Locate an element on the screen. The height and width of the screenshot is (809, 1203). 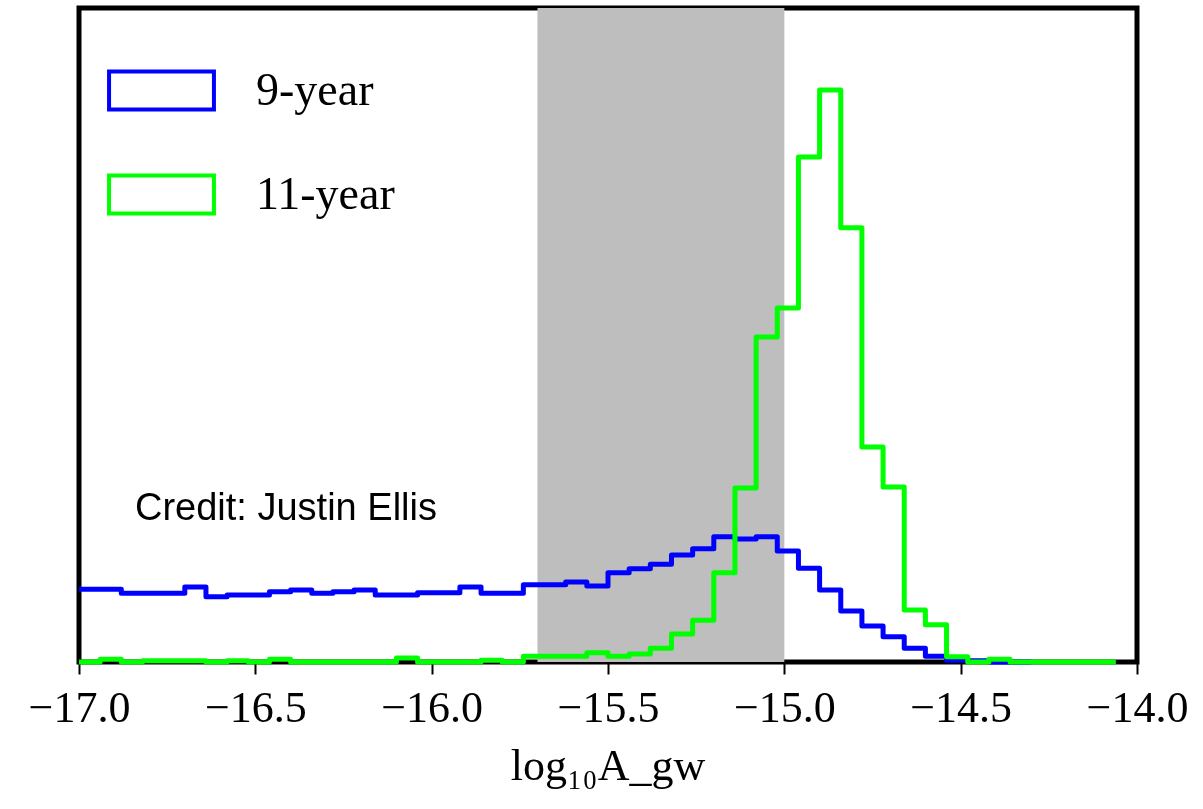
annotation: Credit: Justin Ellis is located at coordinates (286, 507).